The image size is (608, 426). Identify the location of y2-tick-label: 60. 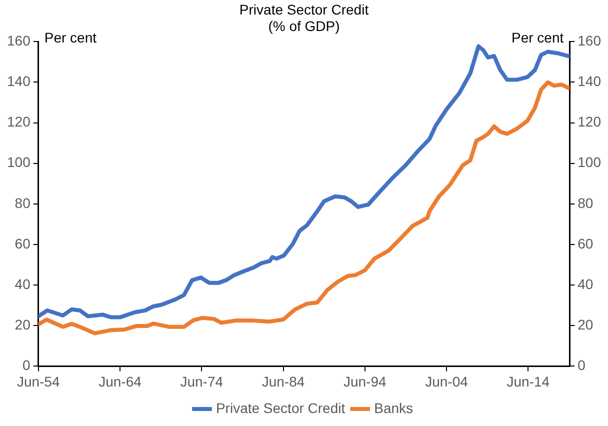
(586, 243).